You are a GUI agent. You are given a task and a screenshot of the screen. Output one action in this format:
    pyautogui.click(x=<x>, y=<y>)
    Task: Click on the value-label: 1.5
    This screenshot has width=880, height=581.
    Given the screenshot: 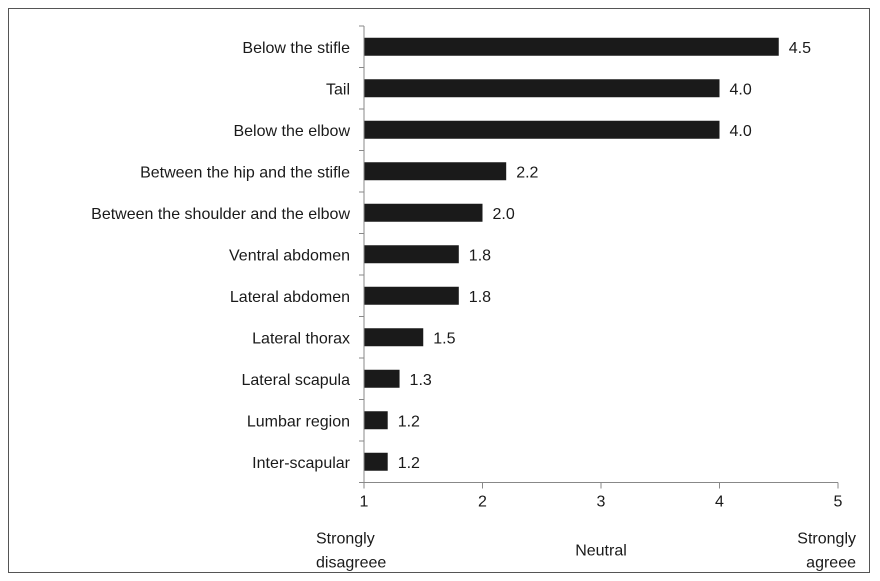 What is the action you would take?
    pyautogui.click(x=444, y=338)
    